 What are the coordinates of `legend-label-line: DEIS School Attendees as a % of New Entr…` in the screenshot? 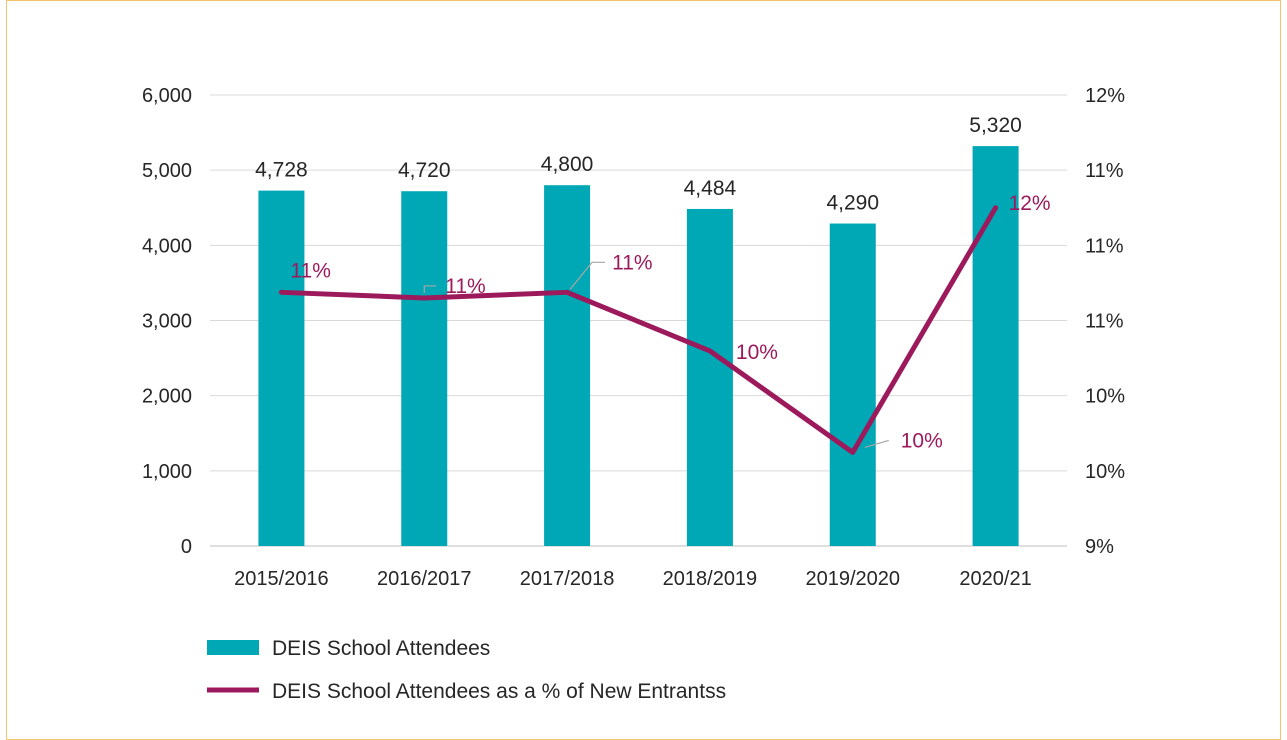 It's located at (499, 691).